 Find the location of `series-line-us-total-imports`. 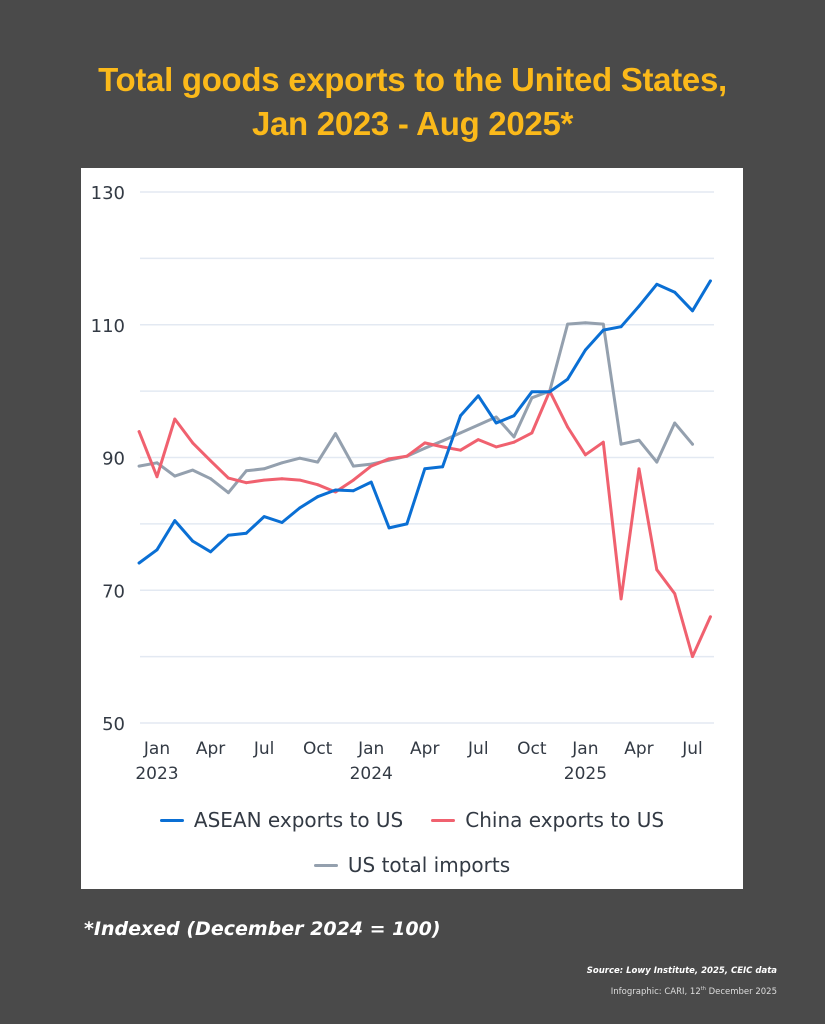

series-line-us-total-imports is located at coordinates (415, 408).